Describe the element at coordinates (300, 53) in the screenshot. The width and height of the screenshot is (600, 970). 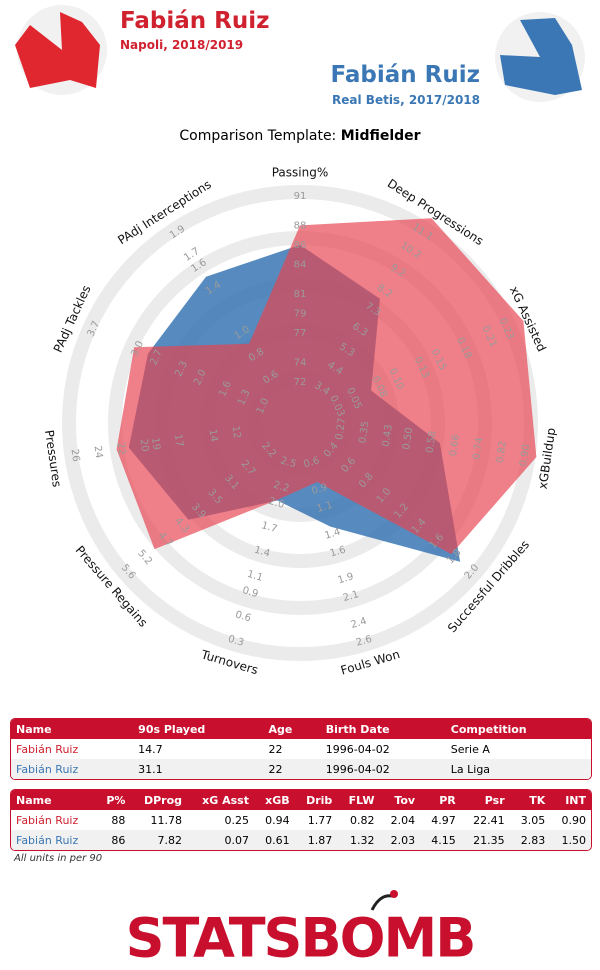
I see `header-icons` at that location.